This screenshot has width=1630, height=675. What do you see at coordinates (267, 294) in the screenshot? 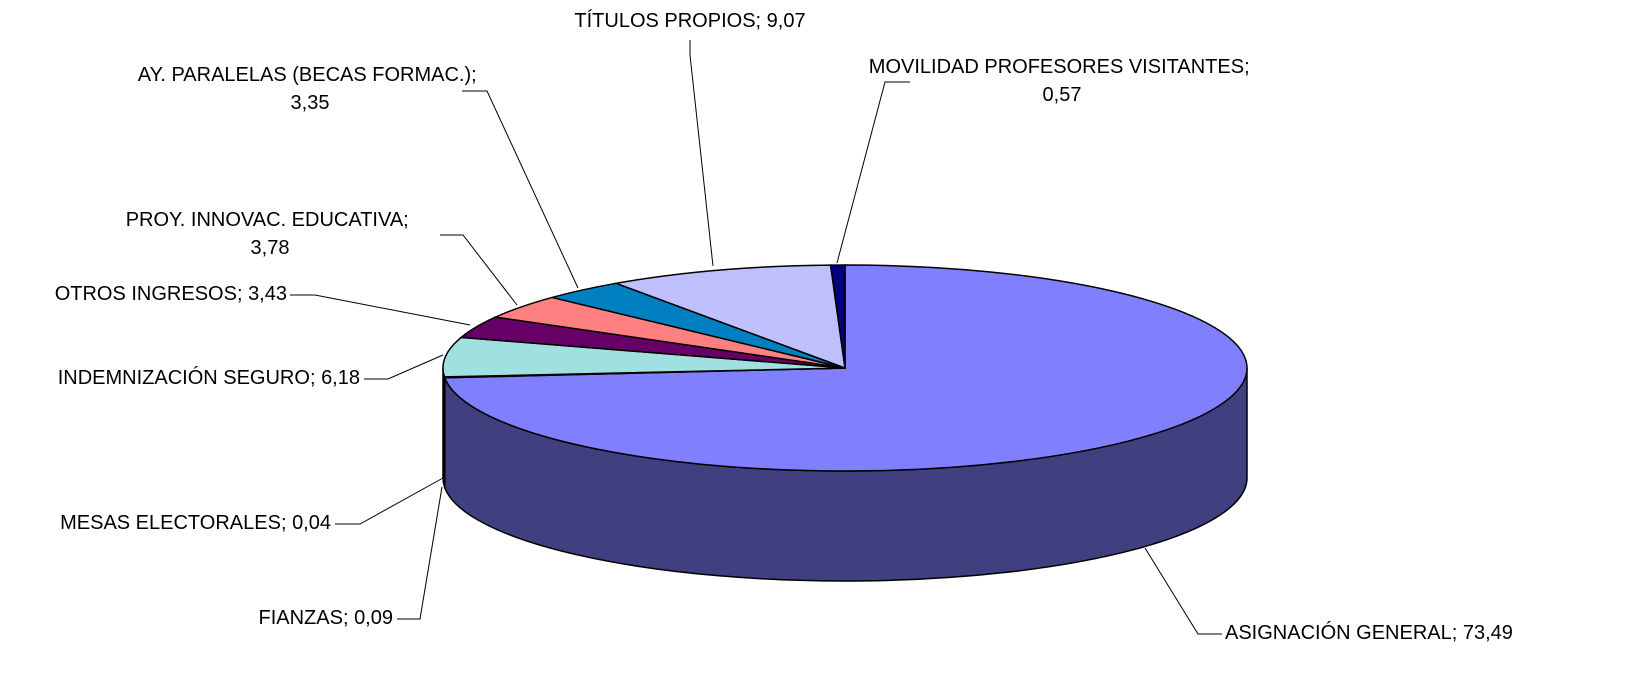
I see `label-value: 3,43` at bounding box center [267, 294].